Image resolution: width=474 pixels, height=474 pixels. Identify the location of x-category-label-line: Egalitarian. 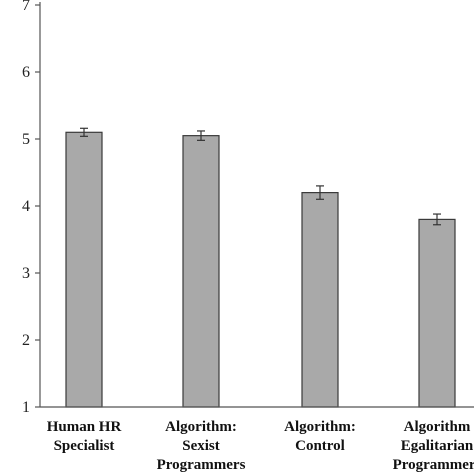
(437, 446).